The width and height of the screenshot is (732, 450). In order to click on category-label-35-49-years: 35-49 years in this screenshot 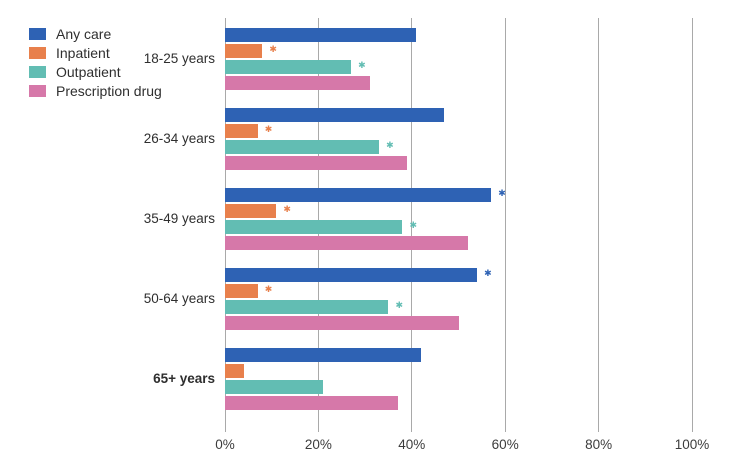, I will do `click(179, 218)`.